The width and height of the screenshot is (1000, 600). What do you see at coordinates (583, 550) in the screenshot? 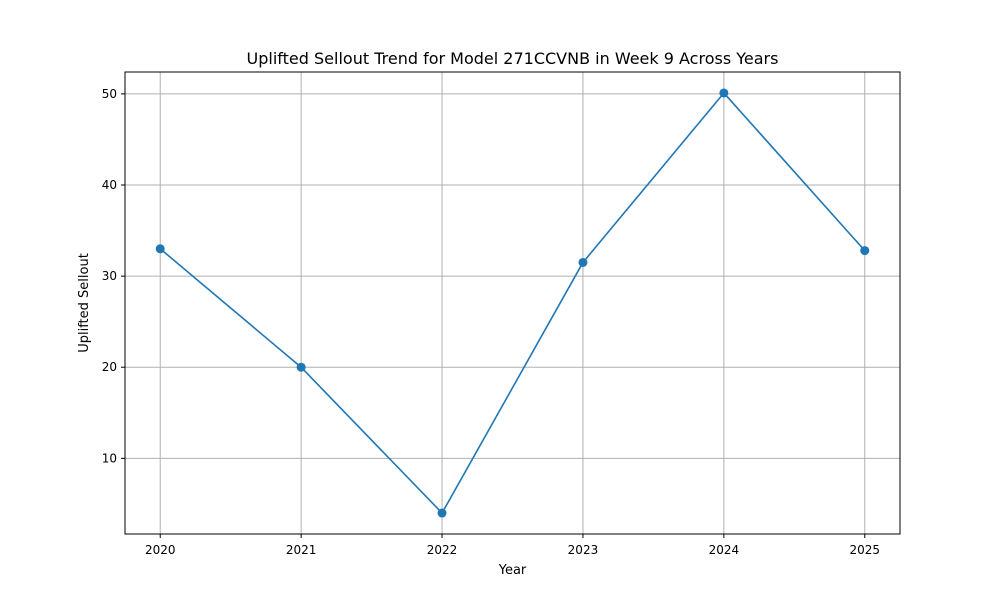
I see `x-tick-label: 2023` at bounding box center [583, 550].